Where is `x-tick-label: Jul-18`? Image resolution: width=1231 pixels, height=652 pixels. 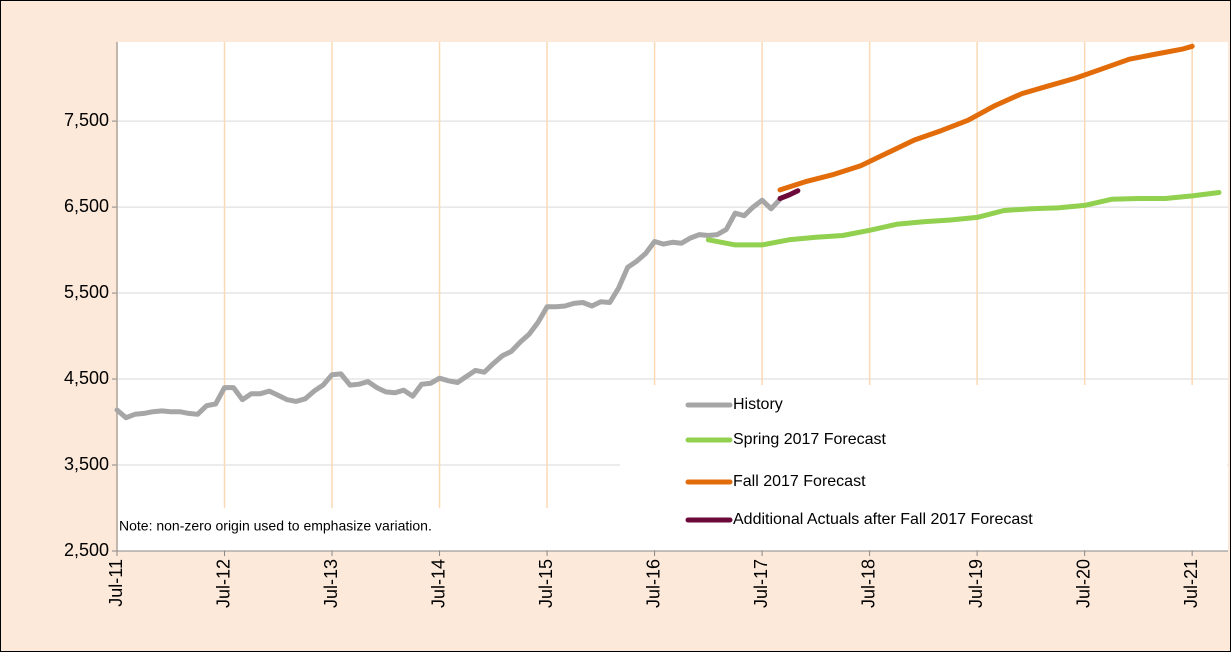
x-tick-label: Jul-18 is located at coordinates (868, 583).